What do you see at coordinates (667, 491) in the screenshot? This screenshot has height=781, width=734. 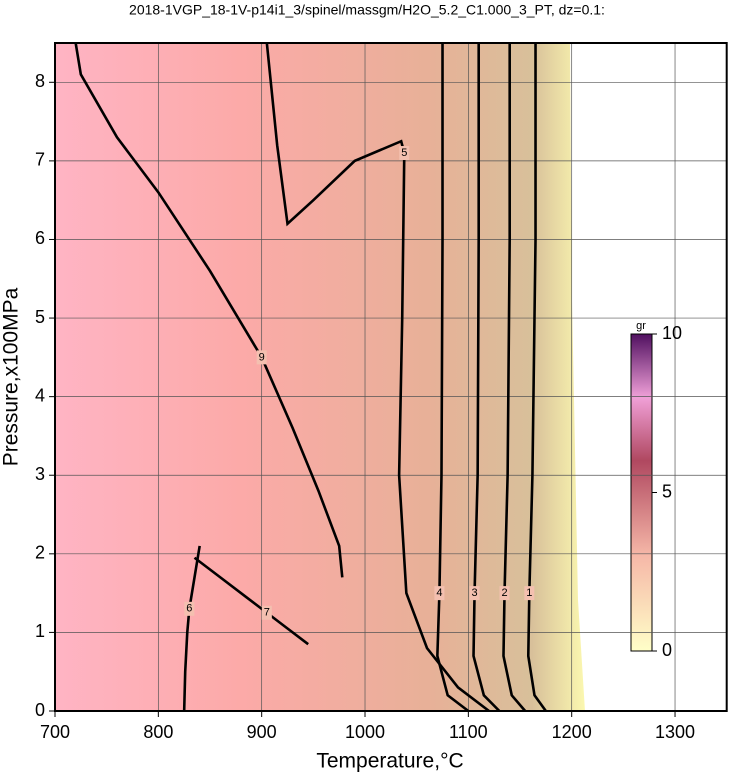 I see `colorbar-tick-label: 5` at bounding box center [667, 491].